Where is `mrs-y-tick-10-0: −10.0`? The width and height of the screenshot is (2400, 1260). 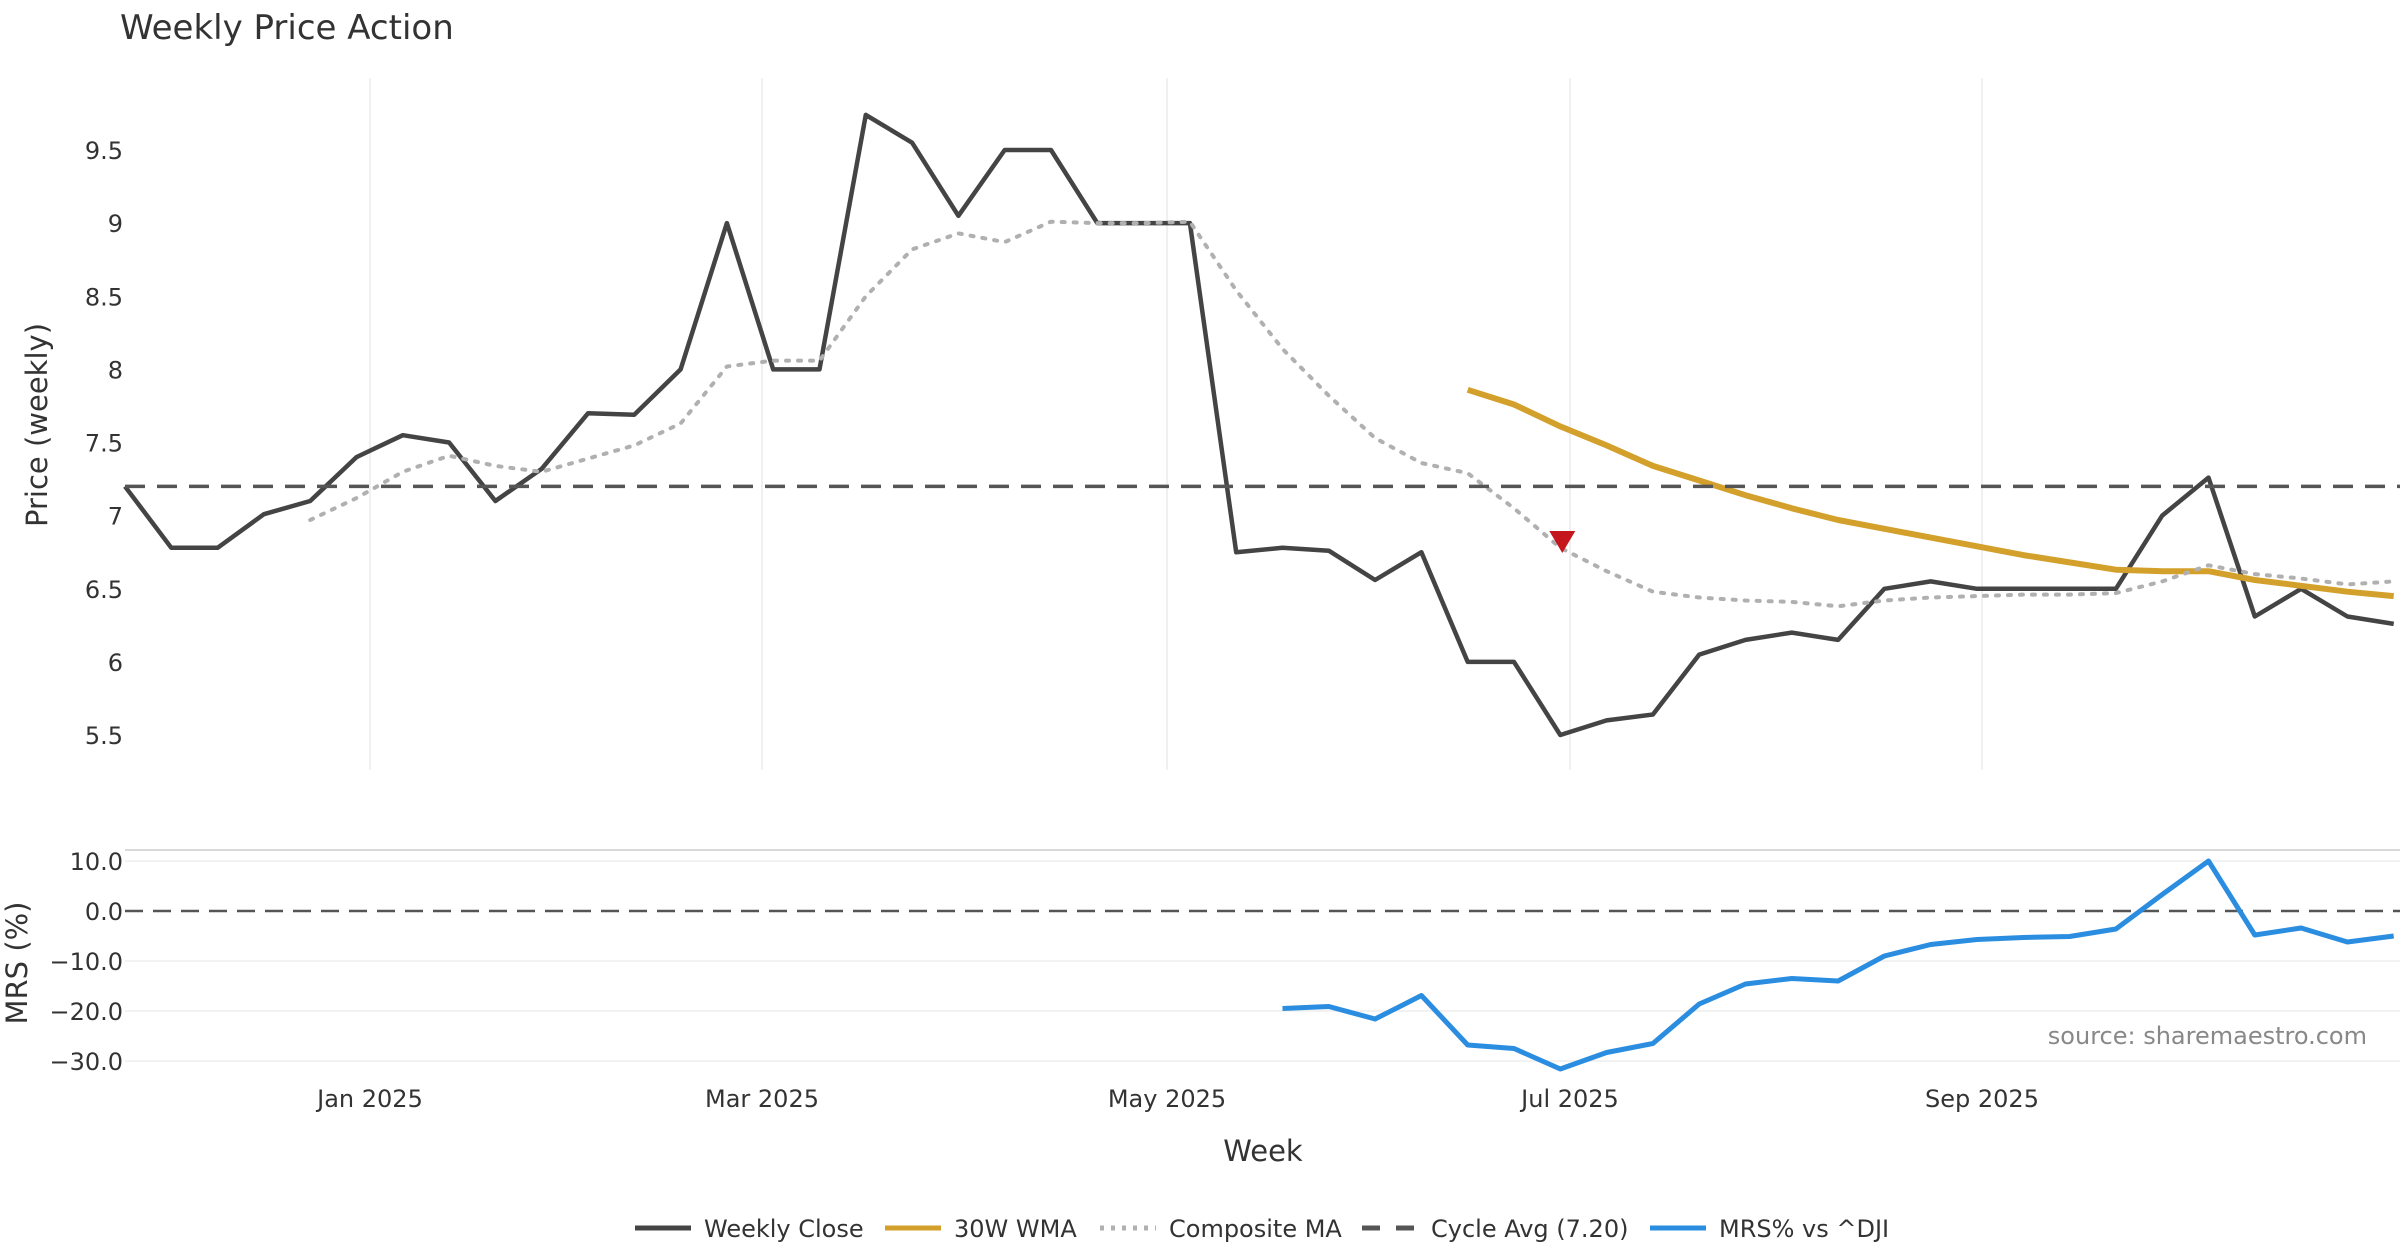 mrs-y-tick-10-0: −10.0 is located at coordinates (86, 962).